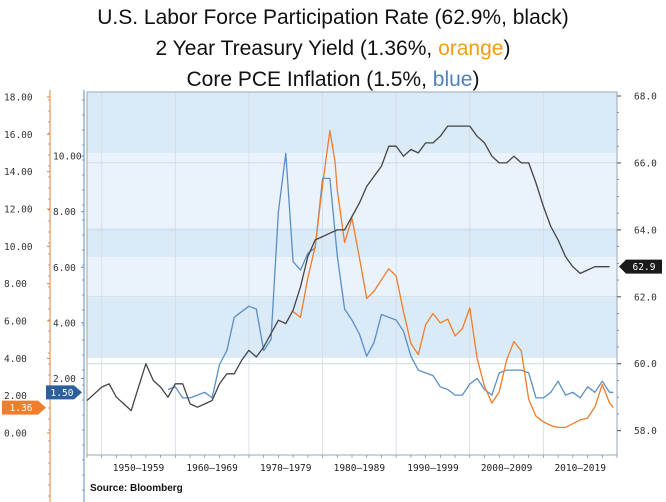  I want to click on x-axis-tick-label: 1960–1969, so click(212, 468).